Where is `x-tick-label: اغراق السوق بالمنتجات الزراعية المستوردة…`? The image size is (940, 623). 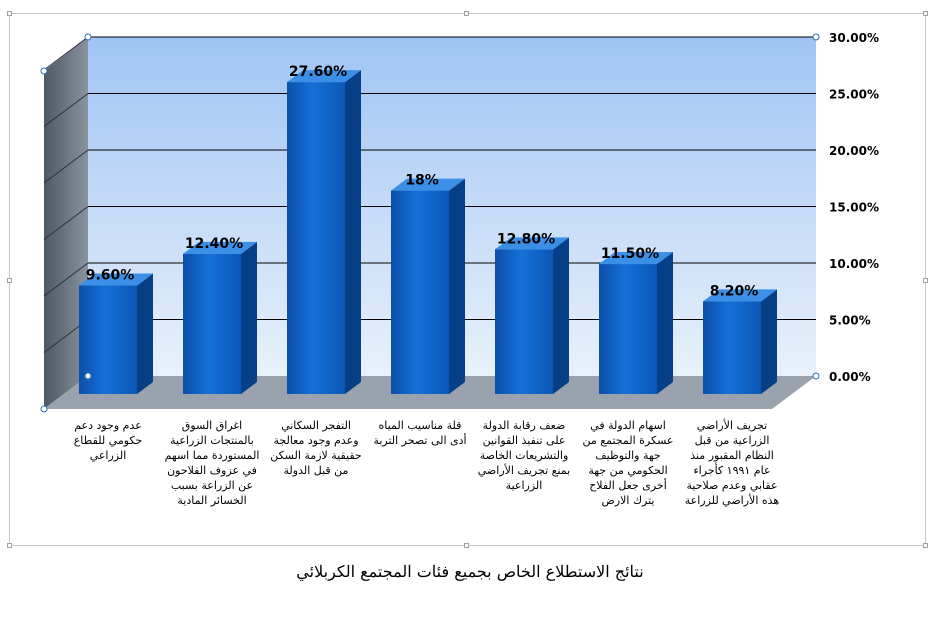 x-tick-label: اغراق السوق بالمنتجات الزراعية المستوردة… is located at coordinates (212, 463).